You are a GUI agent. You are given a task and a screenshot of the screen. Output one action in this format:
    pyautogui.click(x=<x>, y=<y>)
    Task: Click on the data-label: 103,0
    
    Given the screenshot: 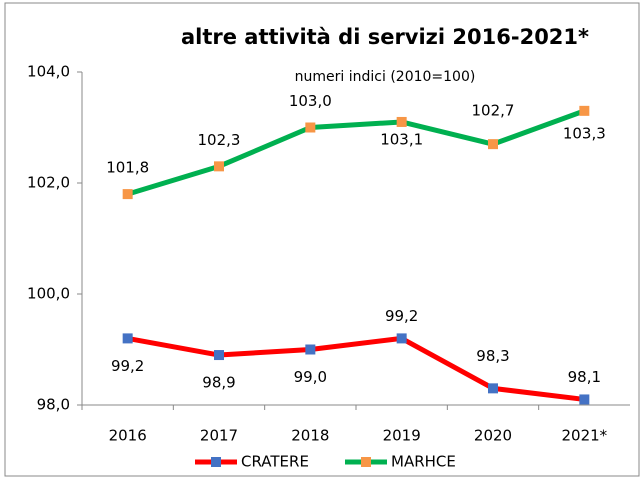 What is the action you would take?
    pyautogui.click(x=310, y=101)
    